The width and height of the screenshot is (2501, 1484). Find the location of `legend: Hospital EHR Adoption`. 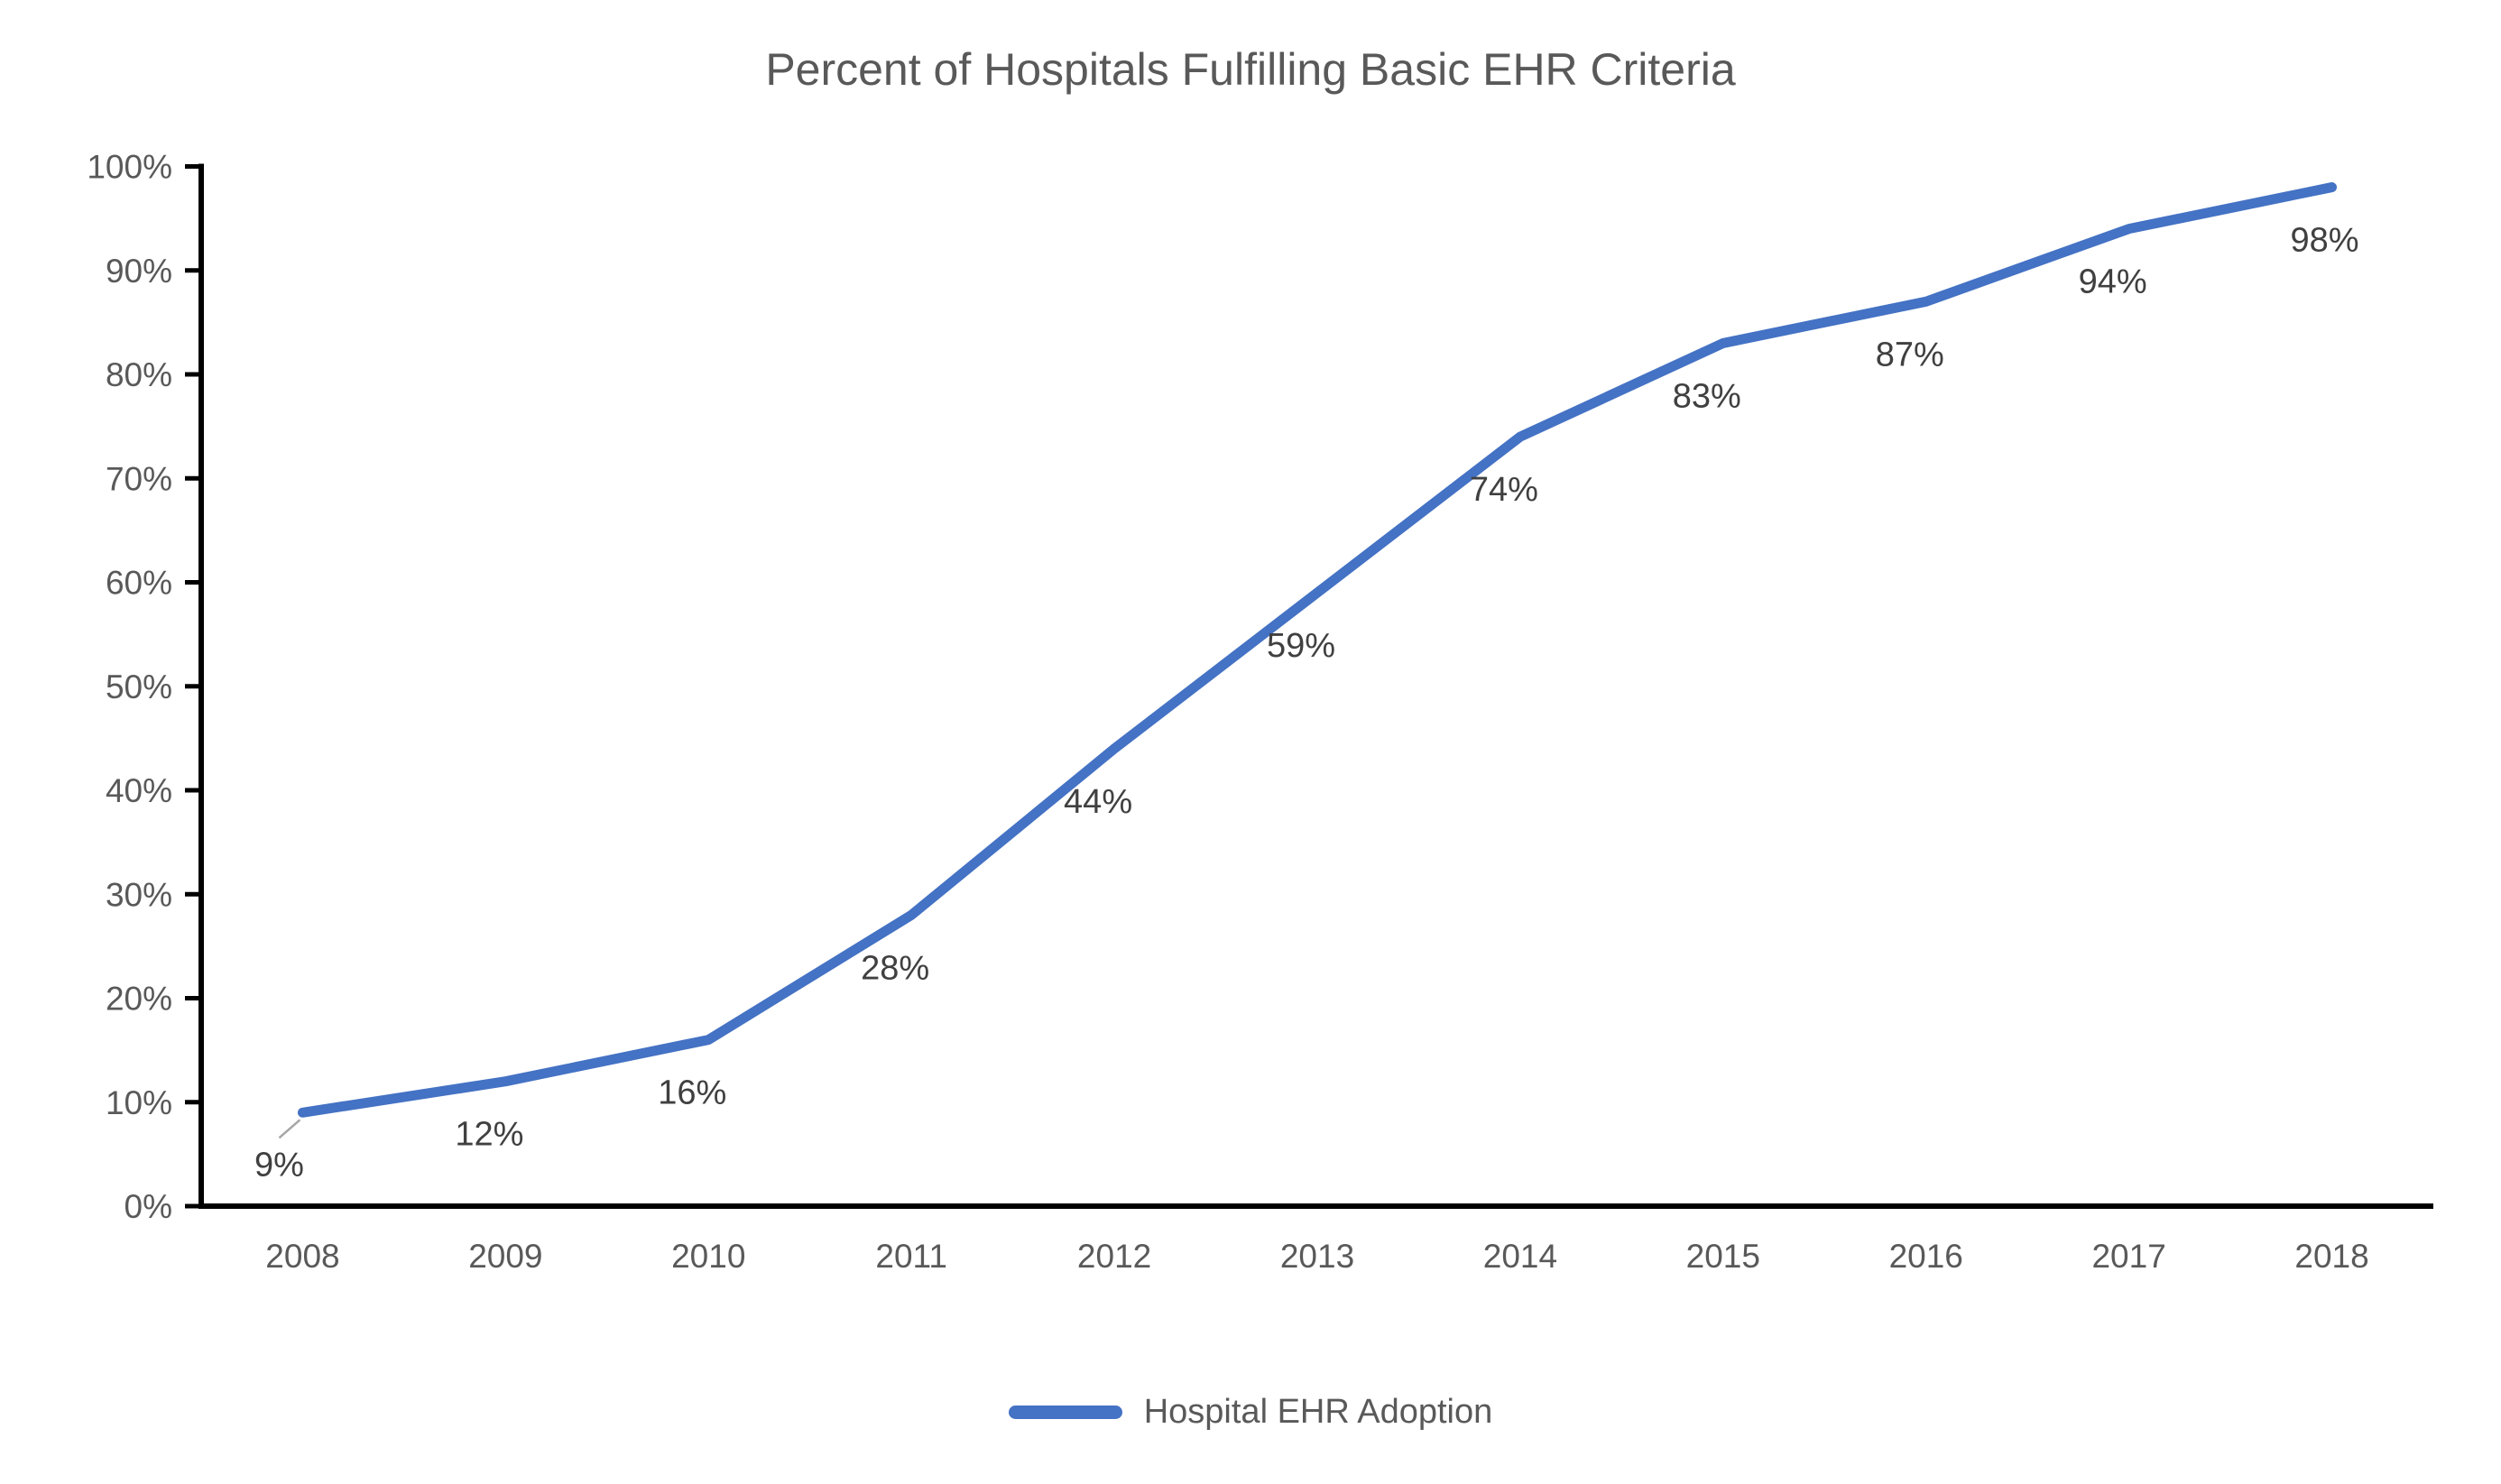

legend: Hospital EHR Adoption is located at coordinates (1250, 1412).